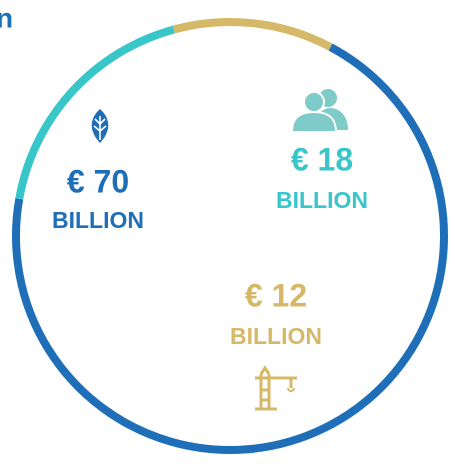 The height and width of the screenshot is (464, 455). What do you see at coordinates (100, 126) in the screenshot?
I see `leaf-icon` at bounding box center [100, 126].